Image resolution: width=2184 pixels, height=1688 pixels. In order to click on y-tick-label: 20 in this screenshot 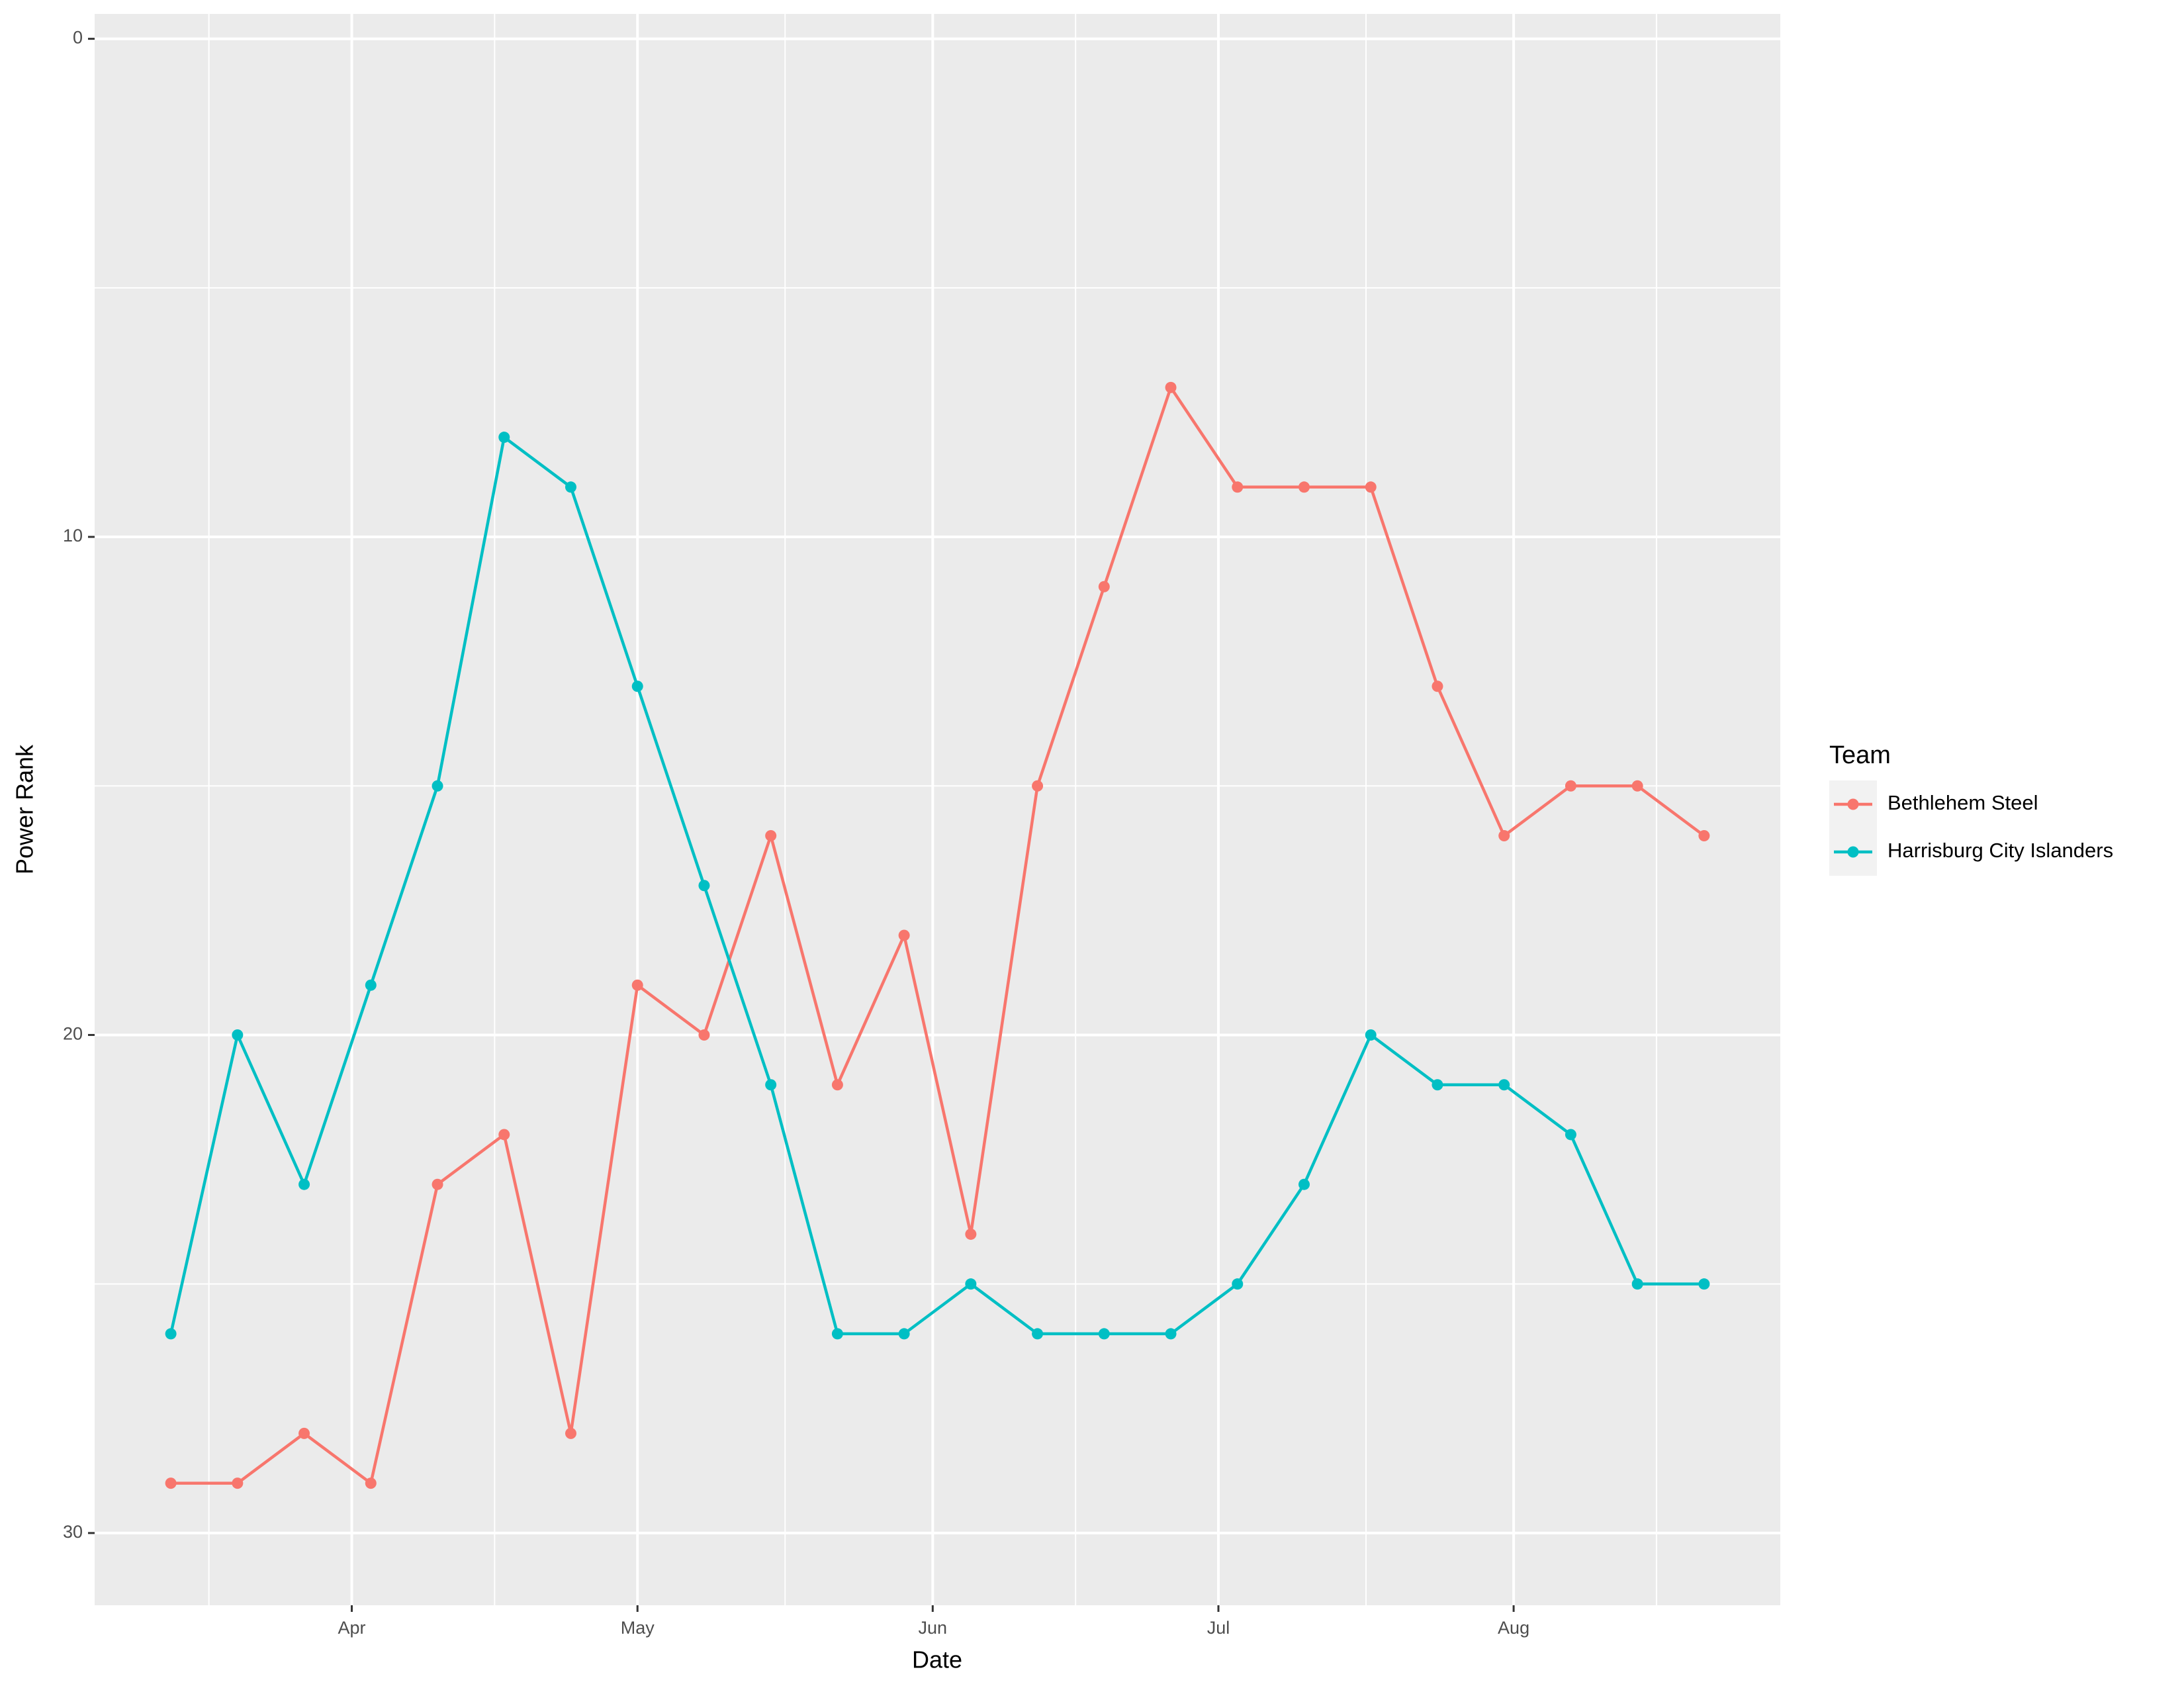, I will do `click(73, 1034)`.